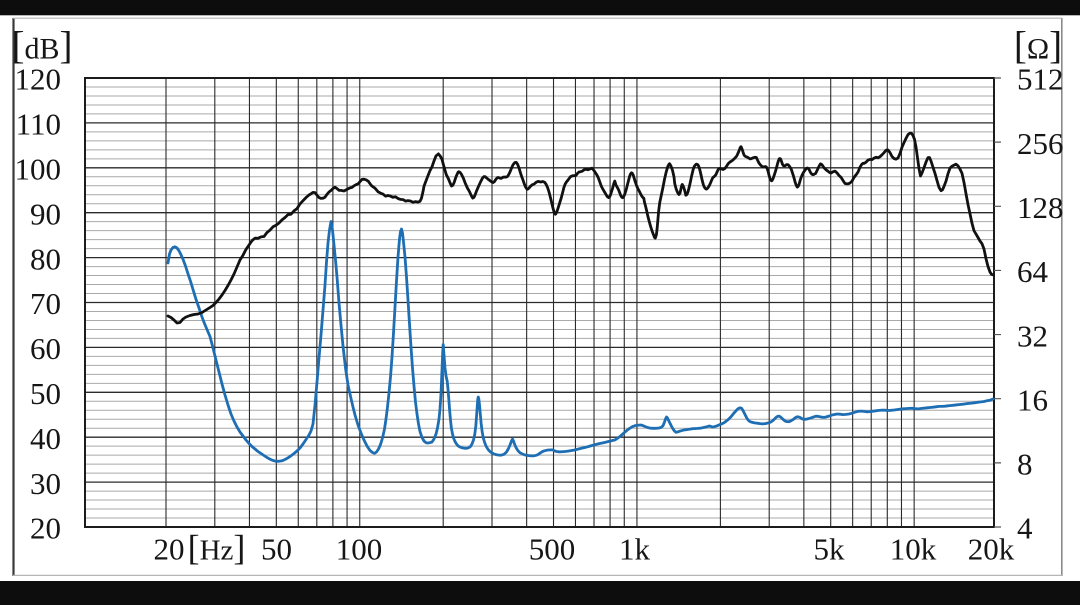 The image size is (1080, 605). What do you see at coordinates (1040, 207) in the screenshot?
I see `svg-text: 128` at bounding box center [1040, 207].